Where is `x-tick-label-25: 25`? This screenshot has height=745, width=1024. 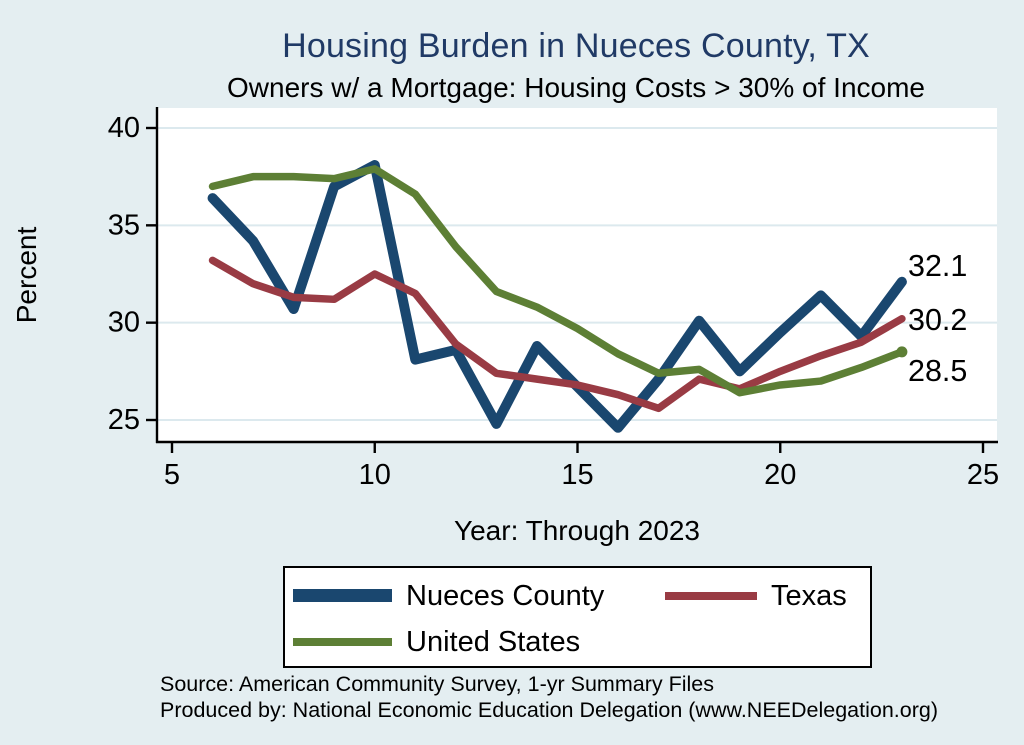 x-tick-label-25: 25 is located at coordinates (983, 475).